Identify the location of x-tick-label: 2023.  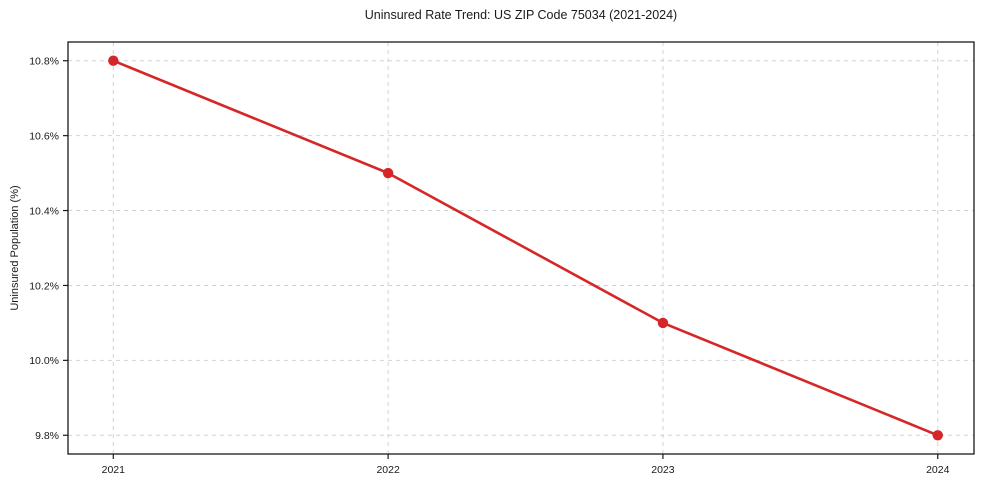
(663, 470).